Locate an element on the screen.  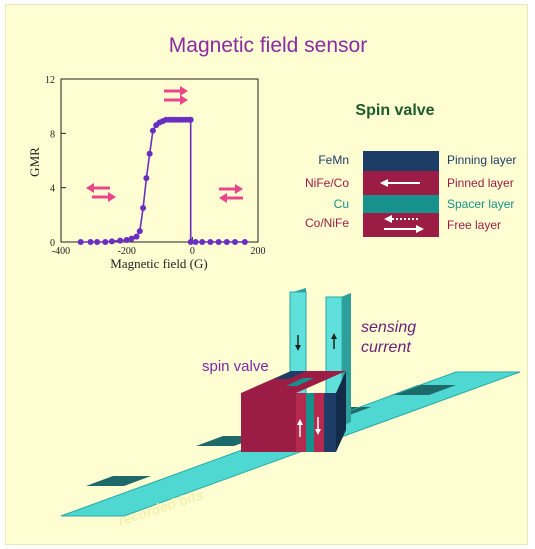
x-tick-label: -200 is located at coordinates (126, 251).